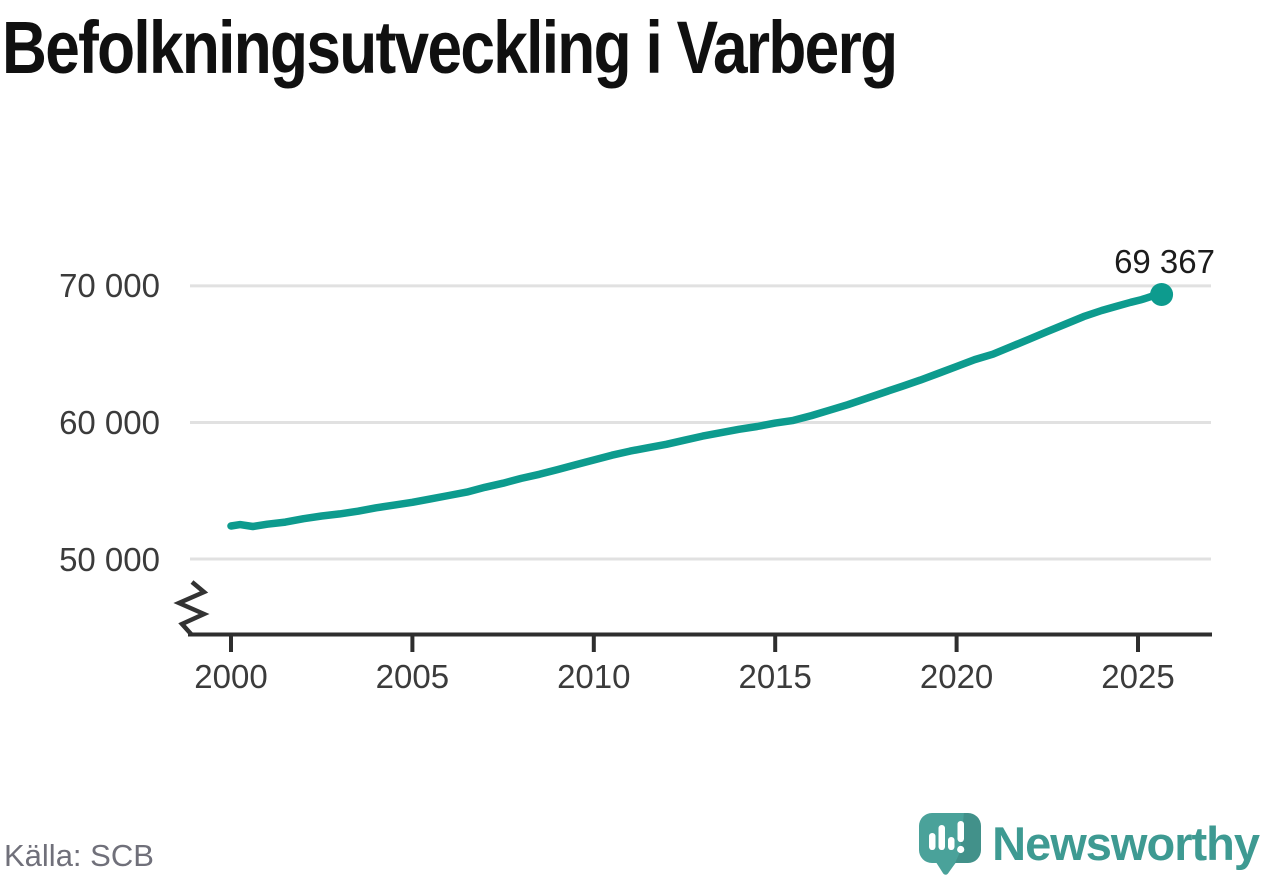 The height and width of the screenshot is (879, 1262). What do you see at coordinates (594, 676) in the screenshot?
I see `x-axis-label: 2010` at bounding box center [594, 676].